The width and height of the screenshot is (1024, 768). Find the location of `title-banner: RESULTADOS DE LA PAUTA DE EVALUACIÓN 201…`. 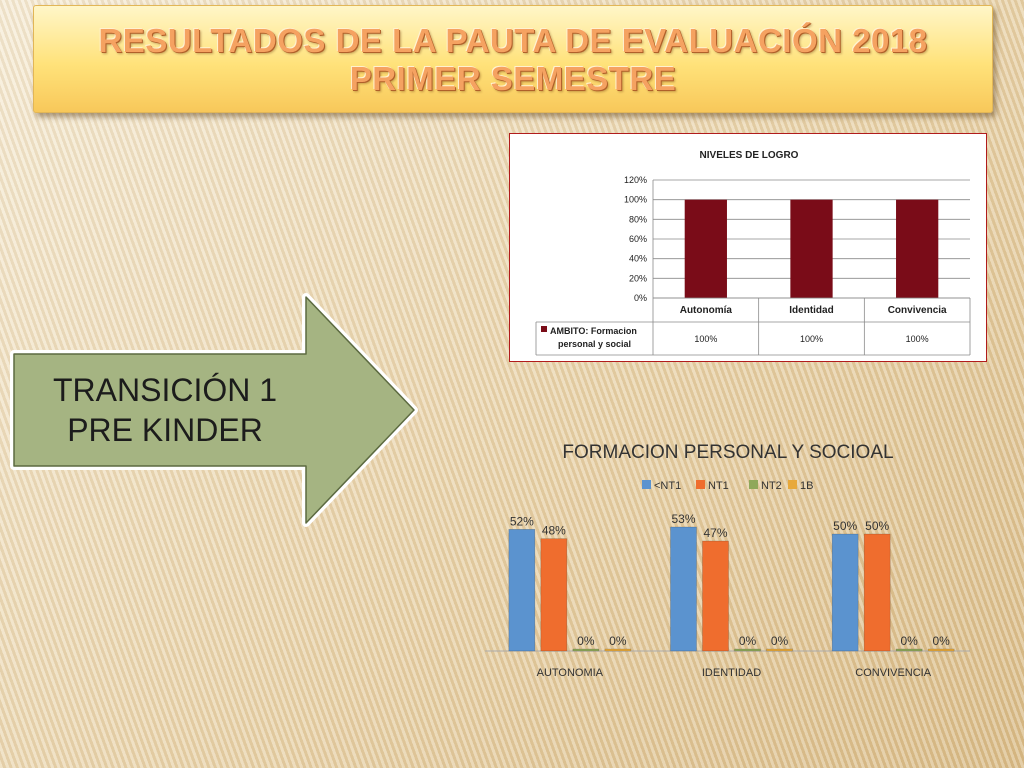

title-banner: RESULTADOS DE LA PAUTA DE EVALUACIÓN 201… is located at coordinates (513, 59).